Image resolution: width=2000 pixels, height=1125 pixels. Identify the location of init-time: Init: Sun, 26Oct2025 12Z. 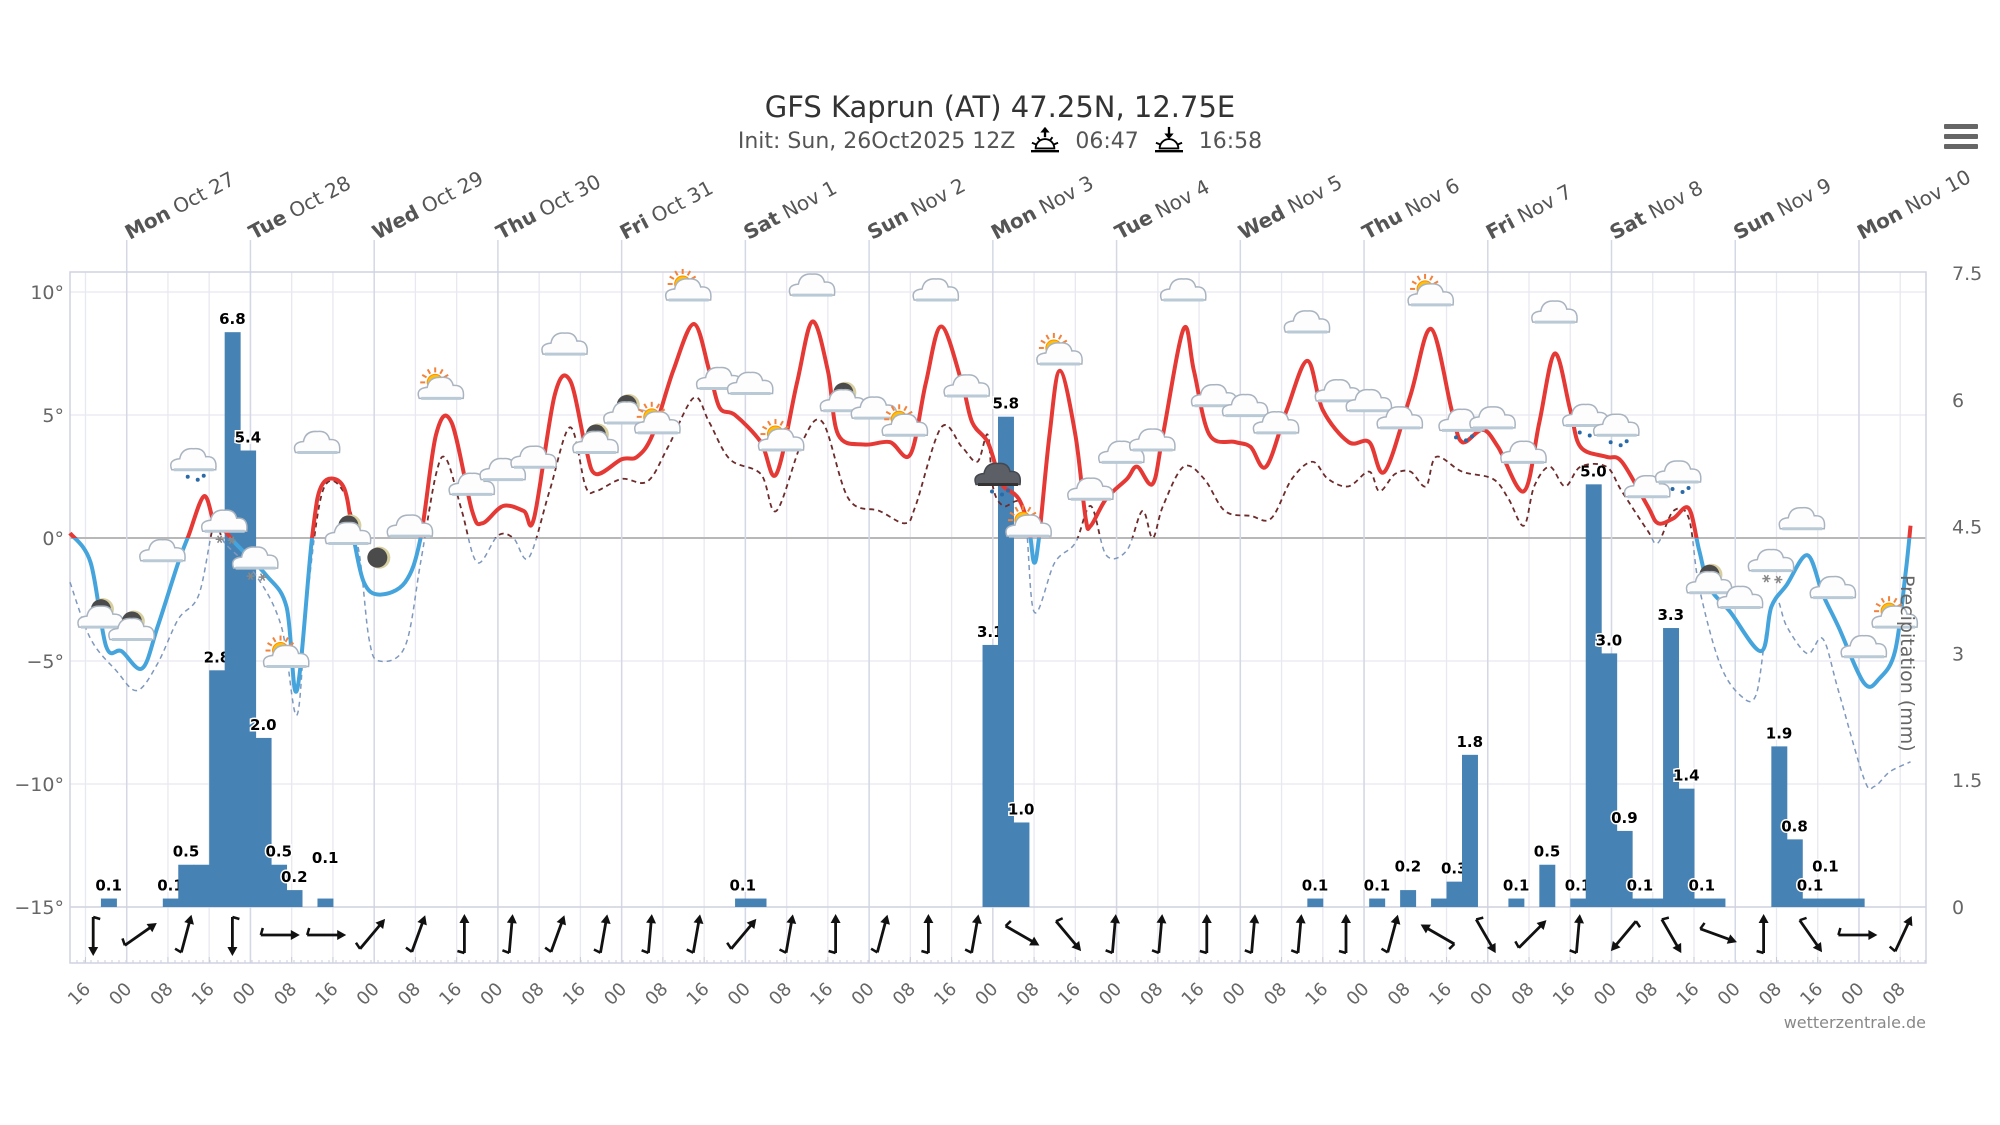
(876, 141).